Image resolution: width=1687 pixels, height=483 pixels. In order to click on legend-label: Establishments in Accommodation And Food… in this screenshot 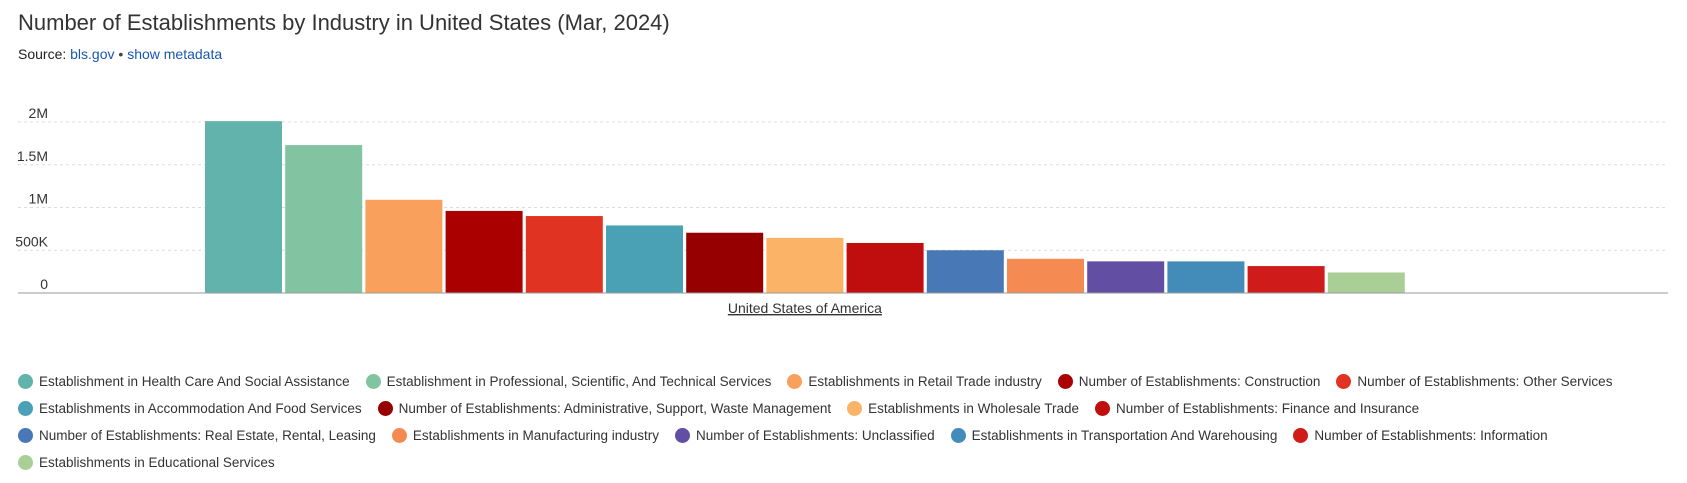, I will do `click(200, 408)`.